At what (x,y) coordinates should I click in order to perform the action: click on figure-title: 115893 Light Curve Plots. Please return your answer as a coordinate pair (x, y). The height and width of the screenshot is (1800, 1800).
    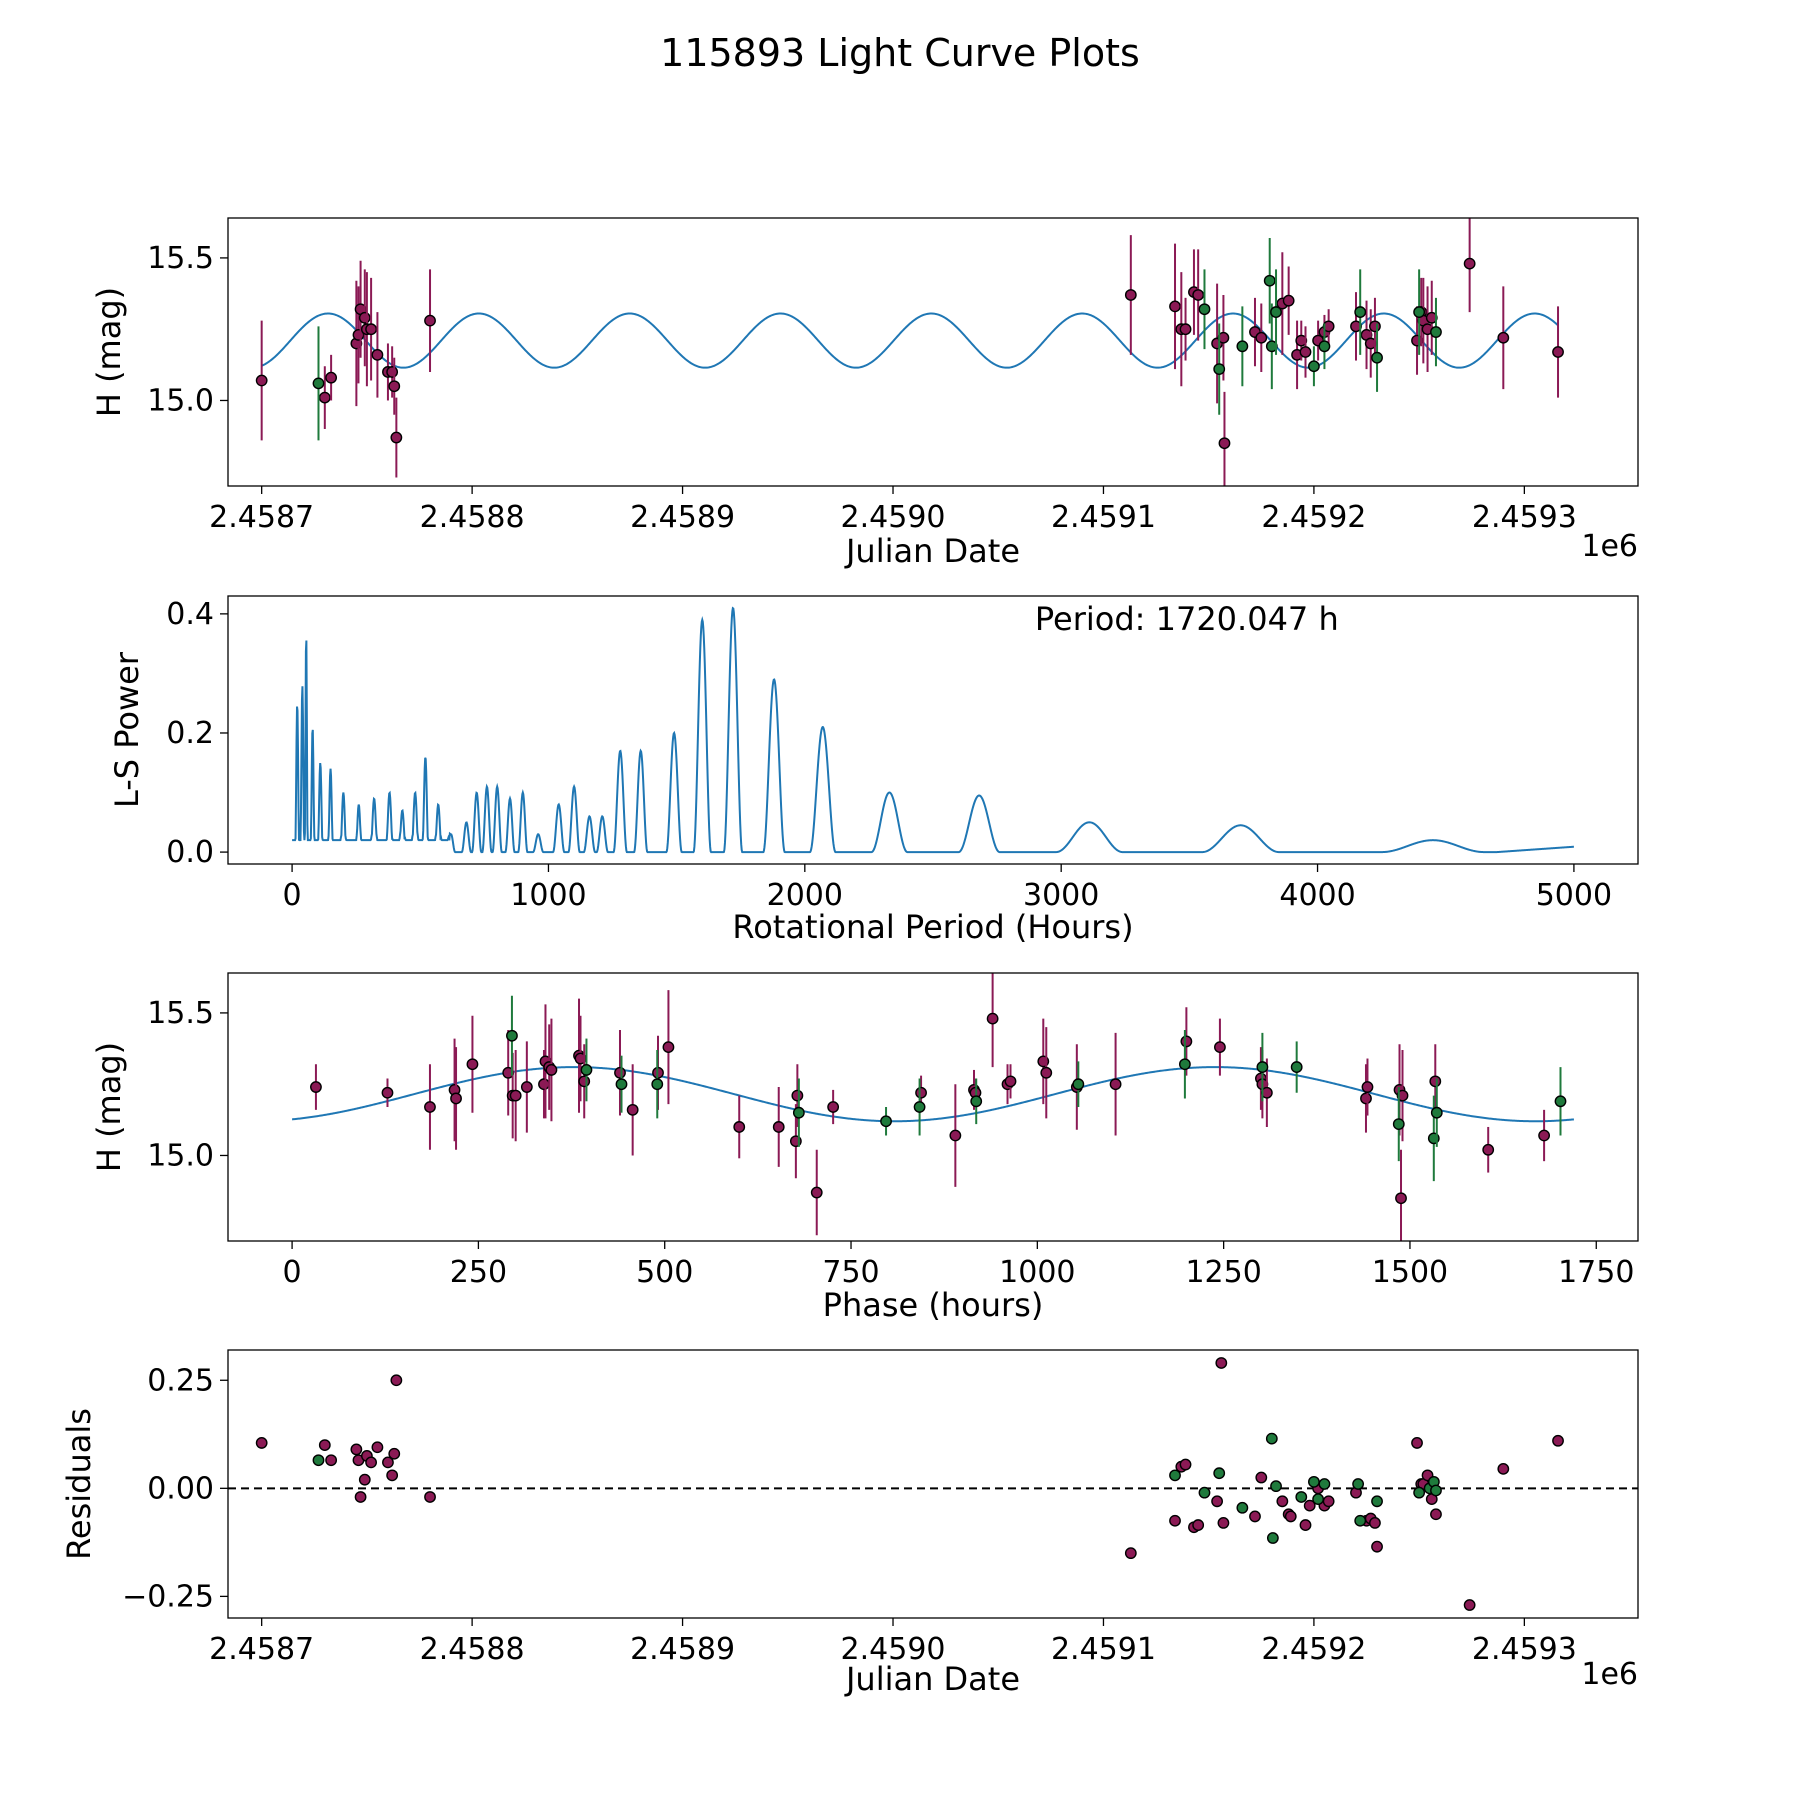
    Looking at the image, I should click on (900, 53).